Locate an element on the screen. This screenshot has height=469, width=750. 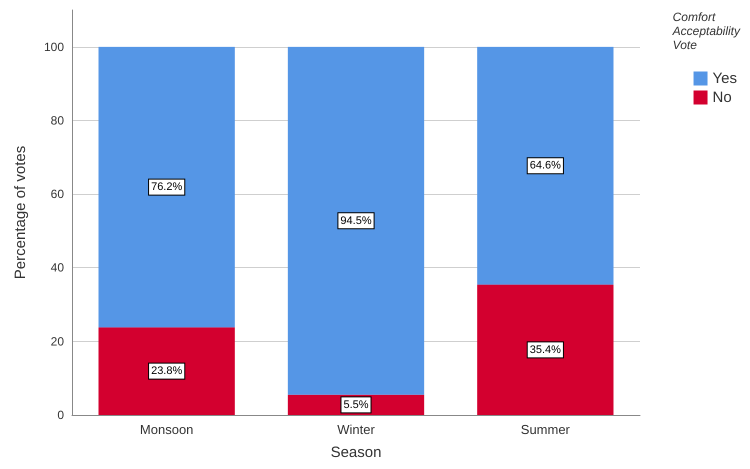
data-label: 64.6% is located at coordinates (546, 166).